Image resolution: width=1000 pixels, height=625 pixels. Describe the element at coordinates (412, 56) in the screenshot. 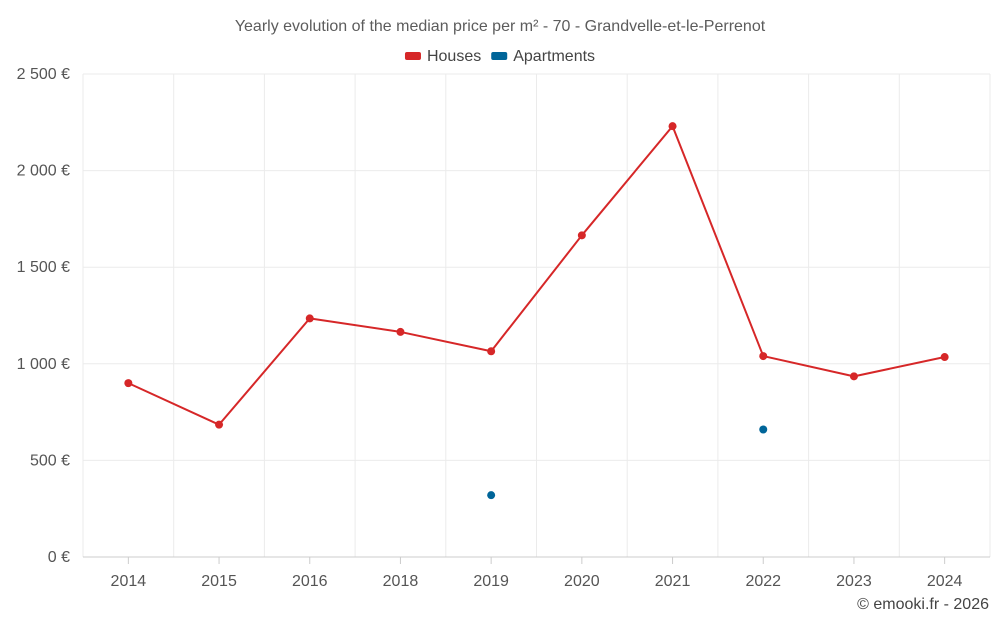

I see `legend-swatch-houses` at that location.